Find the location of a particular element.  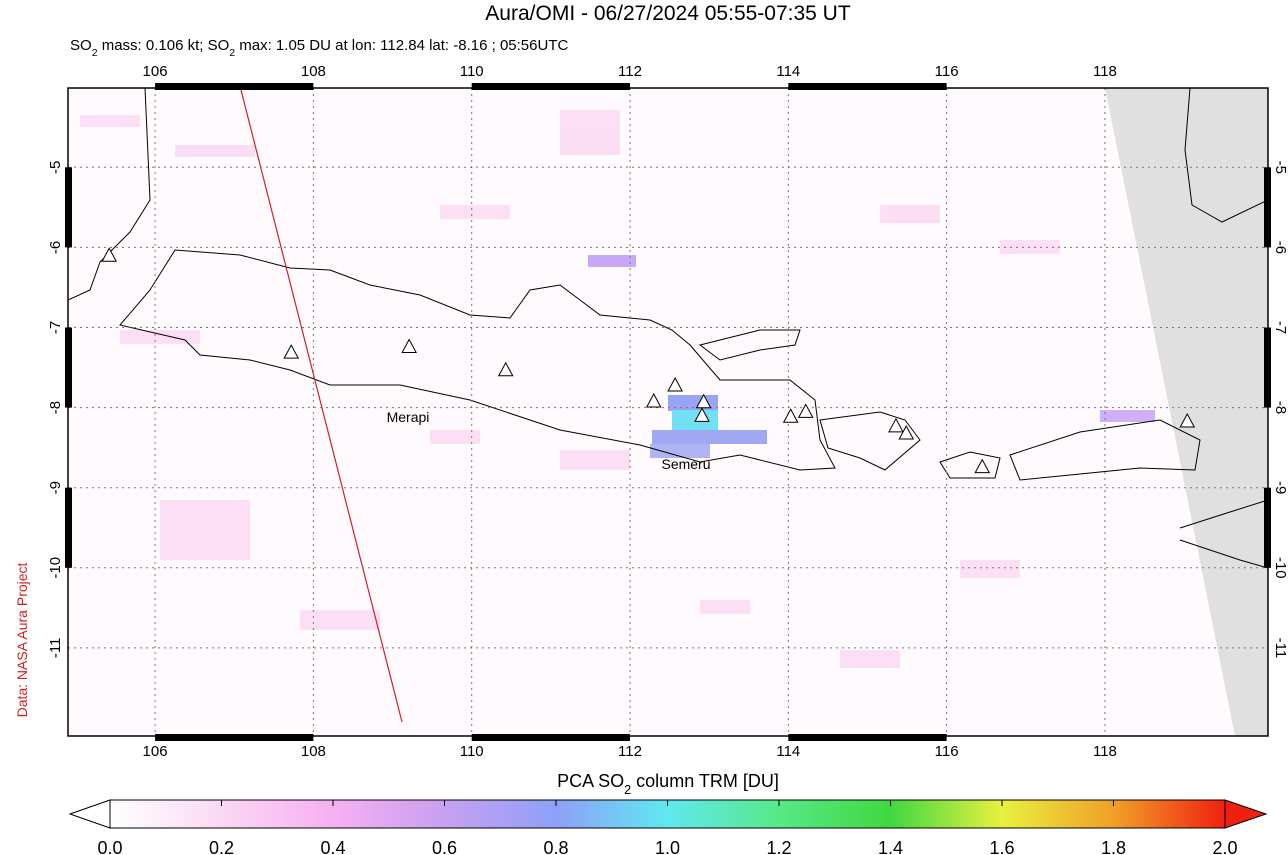

colorbar-tick-label: 0.2 is located at coordinates (221, 846).